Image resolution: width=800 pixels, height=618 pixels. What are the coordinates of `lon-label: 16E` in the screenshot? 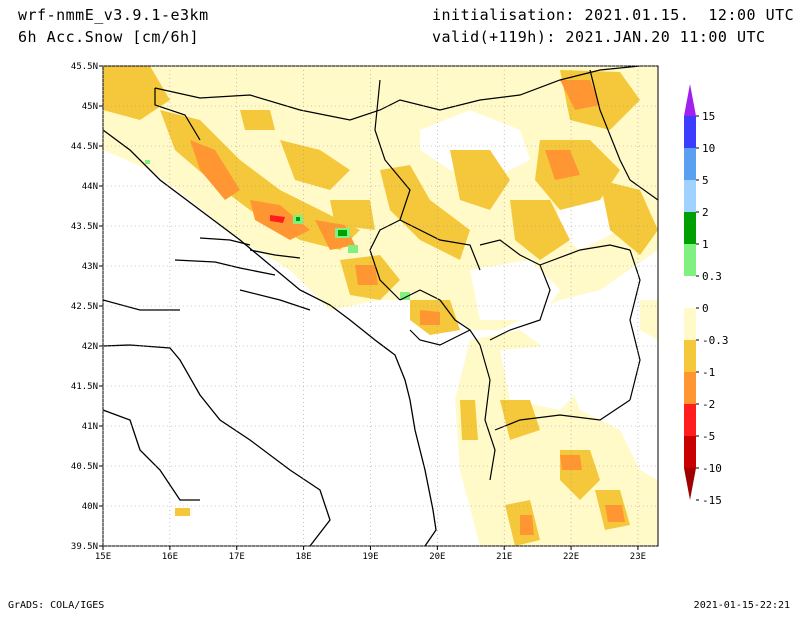 It's located at (170, 557).